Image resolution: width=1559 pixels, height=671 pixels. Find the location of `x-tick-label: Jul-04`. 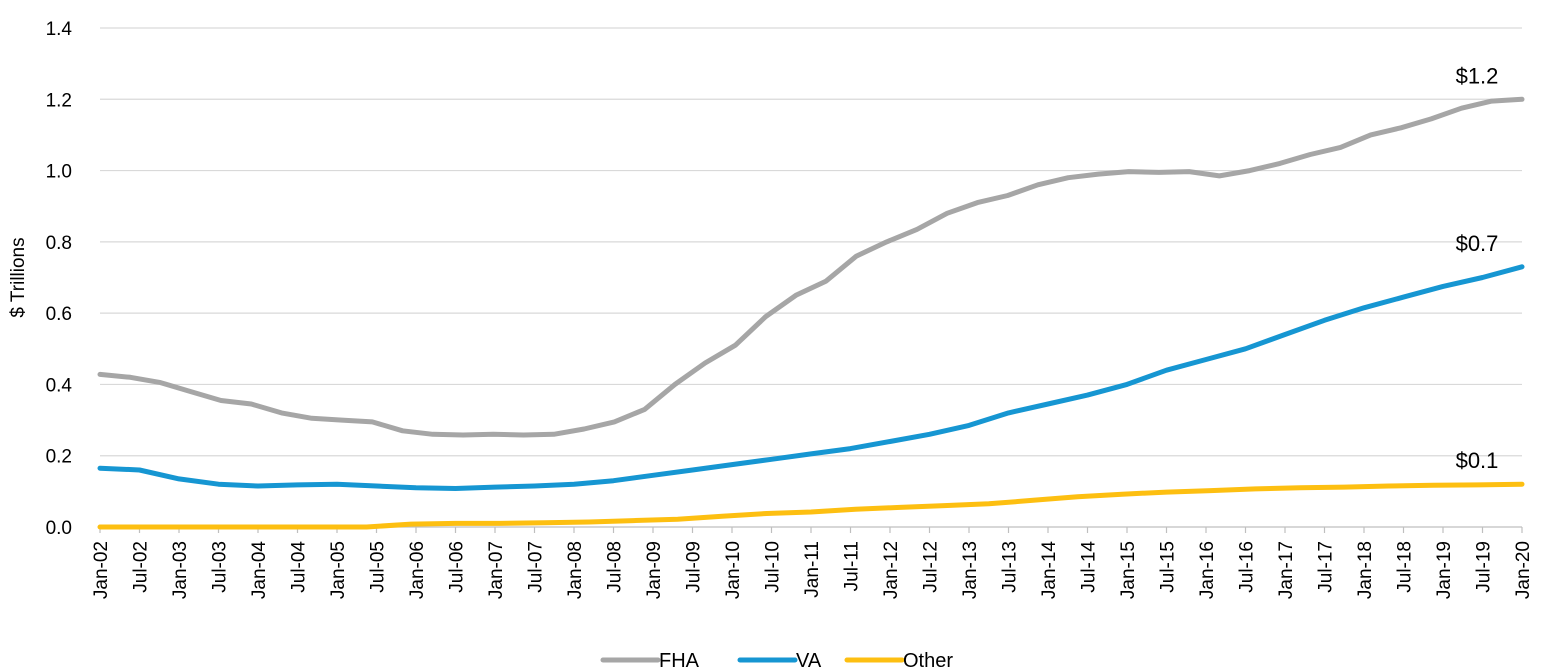

x-tick-label: Jul-04 is located at coordinates (299, 567).